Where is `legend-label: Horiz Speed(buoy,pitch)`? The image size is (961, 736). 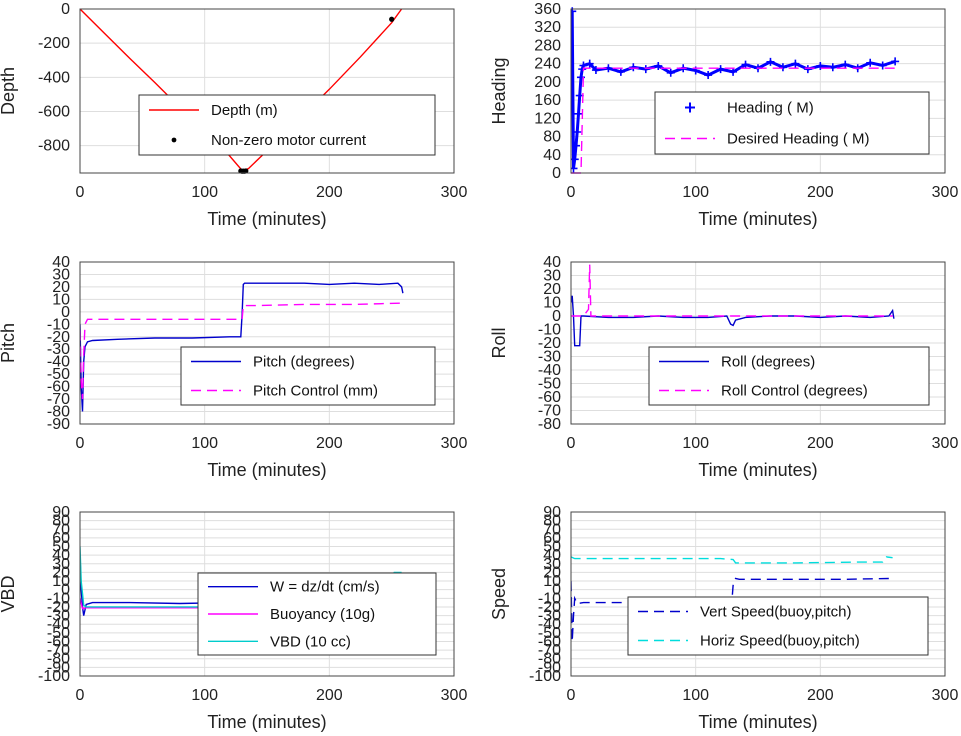
legend-label: Horiz Speed(buoy,pitch) is located at coordinates (780, 641).